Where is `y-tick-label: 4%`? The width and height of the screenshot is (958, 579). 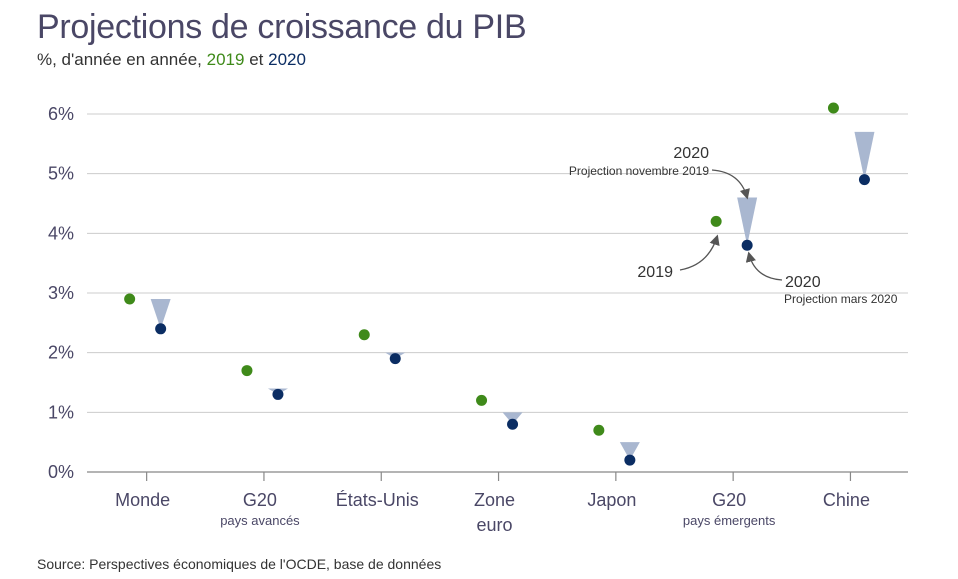 y-tick-label: 4% is located at coordinates (61, 233).